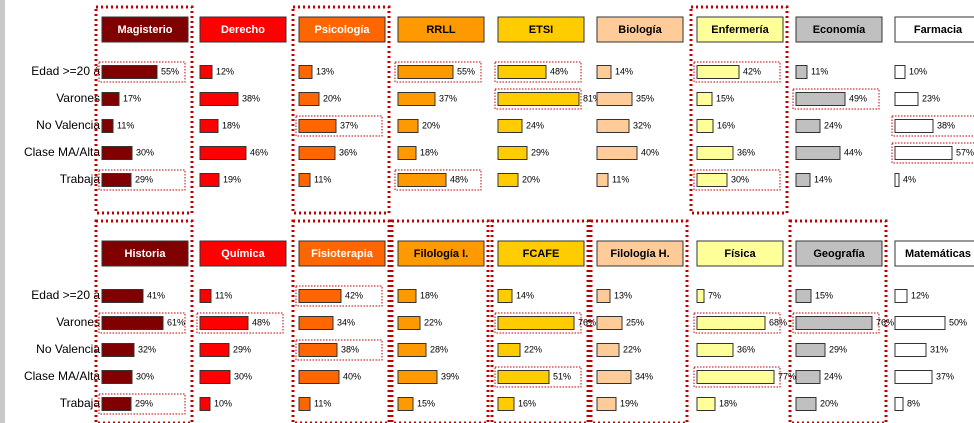 The width and height of the screenshot is (974, 423). What do you see at coordinates (243, 254) in the screenshot?
I see `header-title: Química` at bounding box center [243, 254].